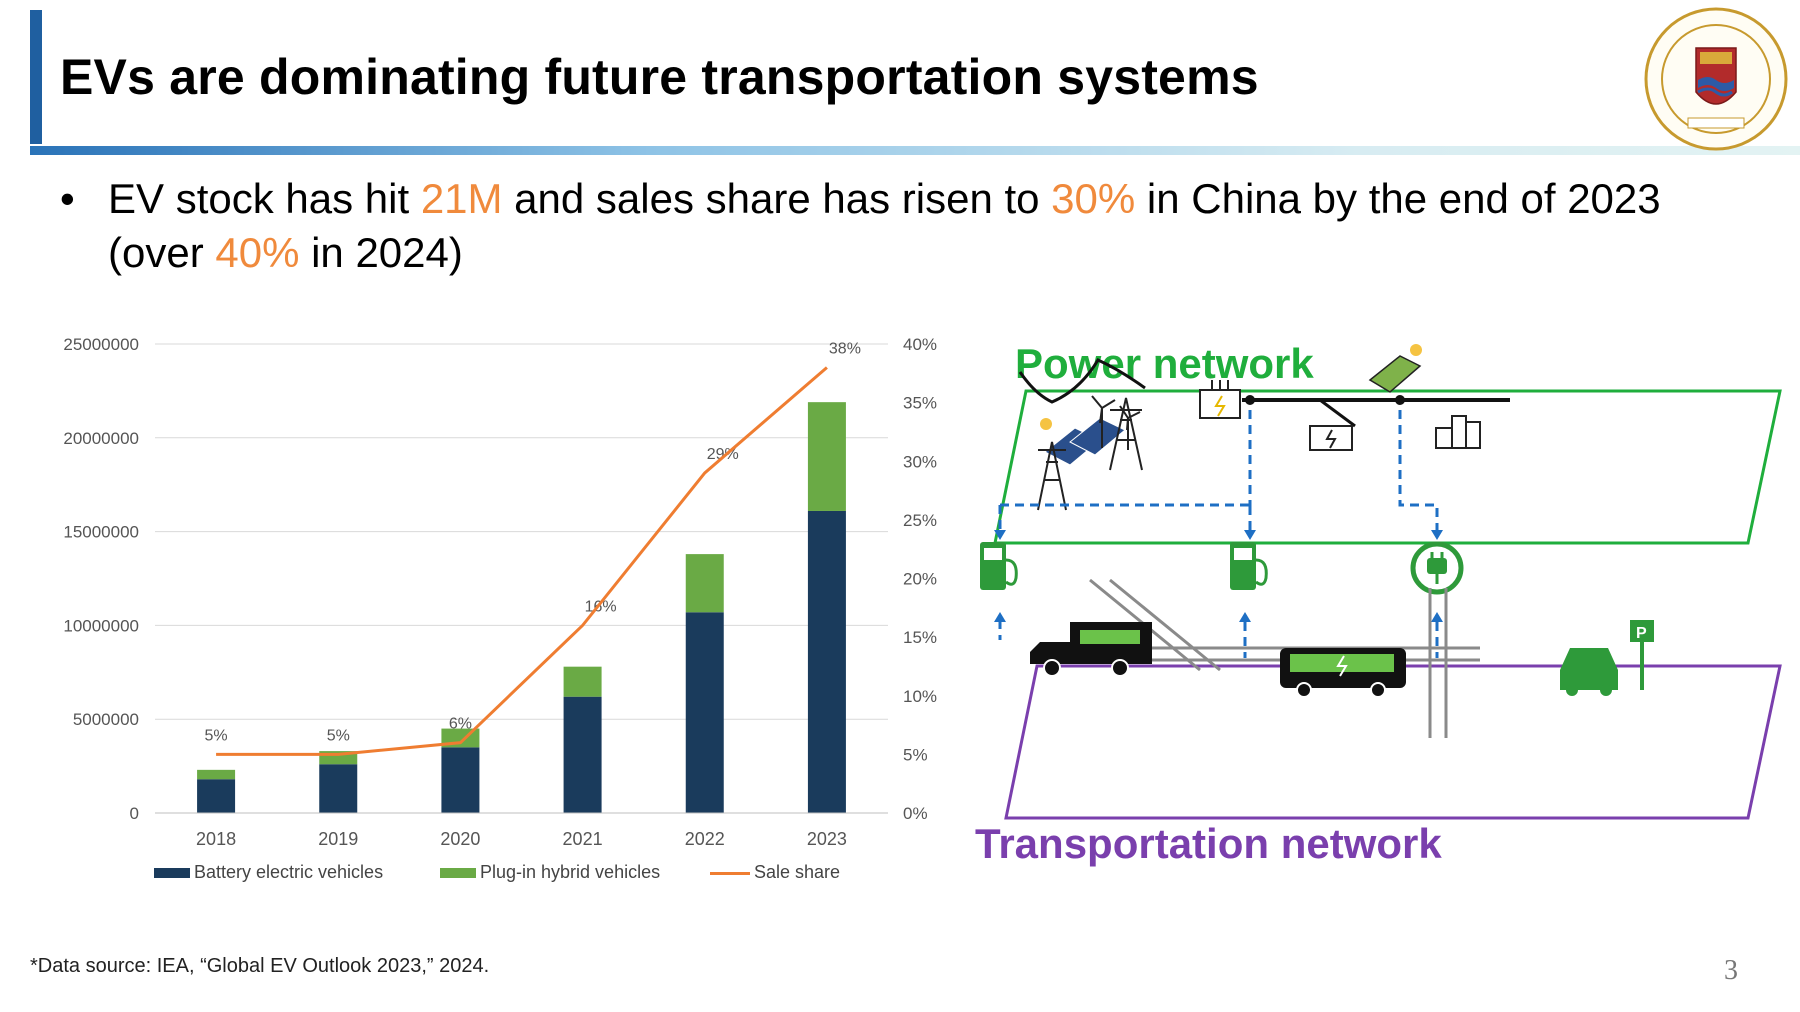 Image resolution: width=1800 pixels, height=1012 pixels. What do you see at coordinates (1208, 843) in the screenshot?
I see `transportation-network-label: Transportation network` at bounding box center [1208, 843].